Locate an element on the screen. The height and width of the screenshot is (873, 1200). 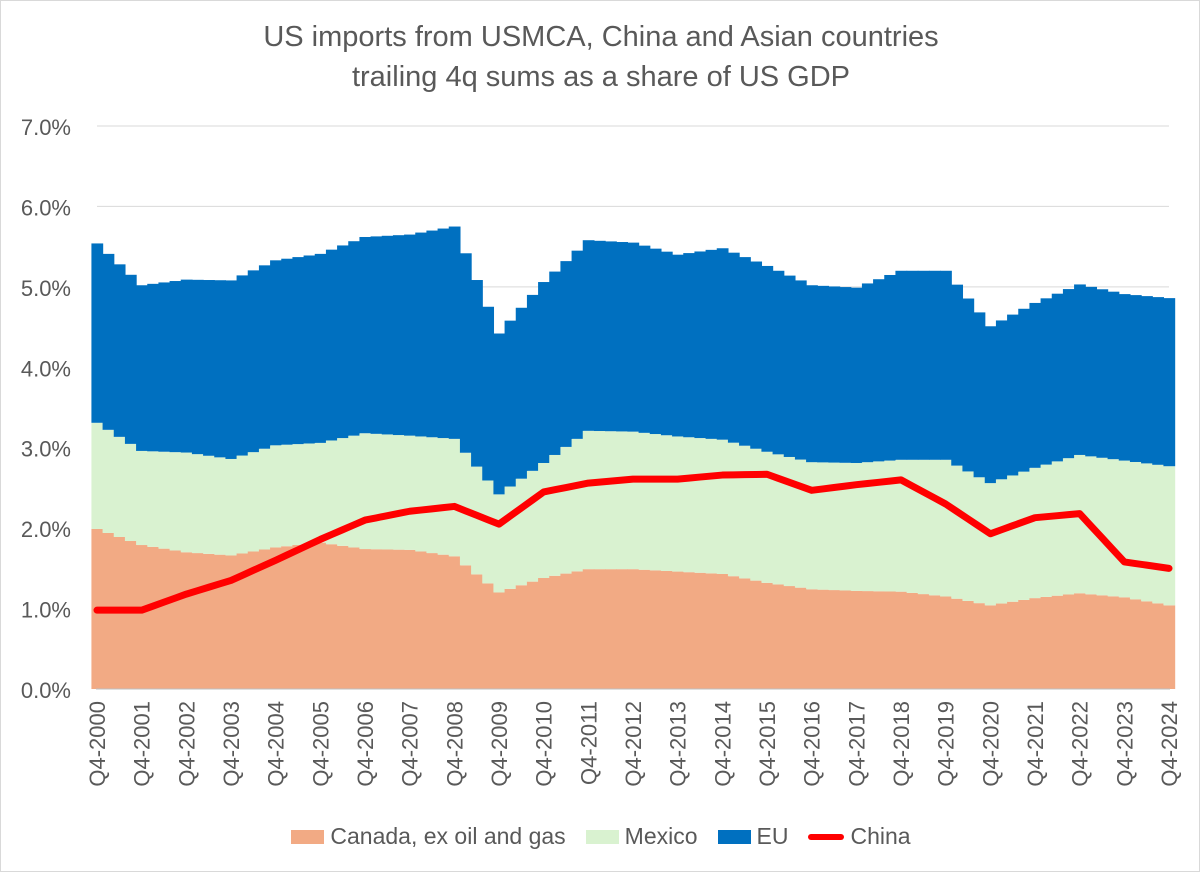
y-tick-label: 4.0% is located at coordinates (46, 368).